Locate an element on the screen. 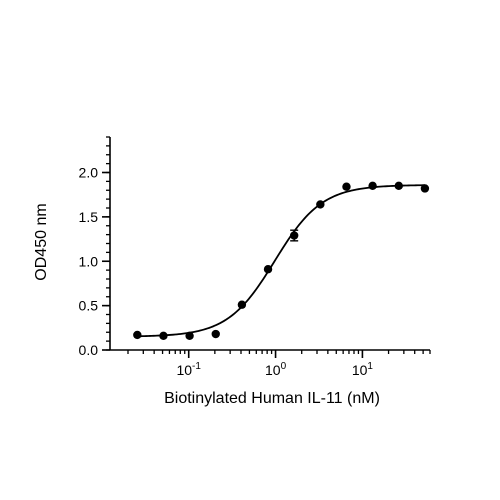 This screenshot has width=500, height=500. y-tick-label: 2.0 is located at coordinates (89, 173).